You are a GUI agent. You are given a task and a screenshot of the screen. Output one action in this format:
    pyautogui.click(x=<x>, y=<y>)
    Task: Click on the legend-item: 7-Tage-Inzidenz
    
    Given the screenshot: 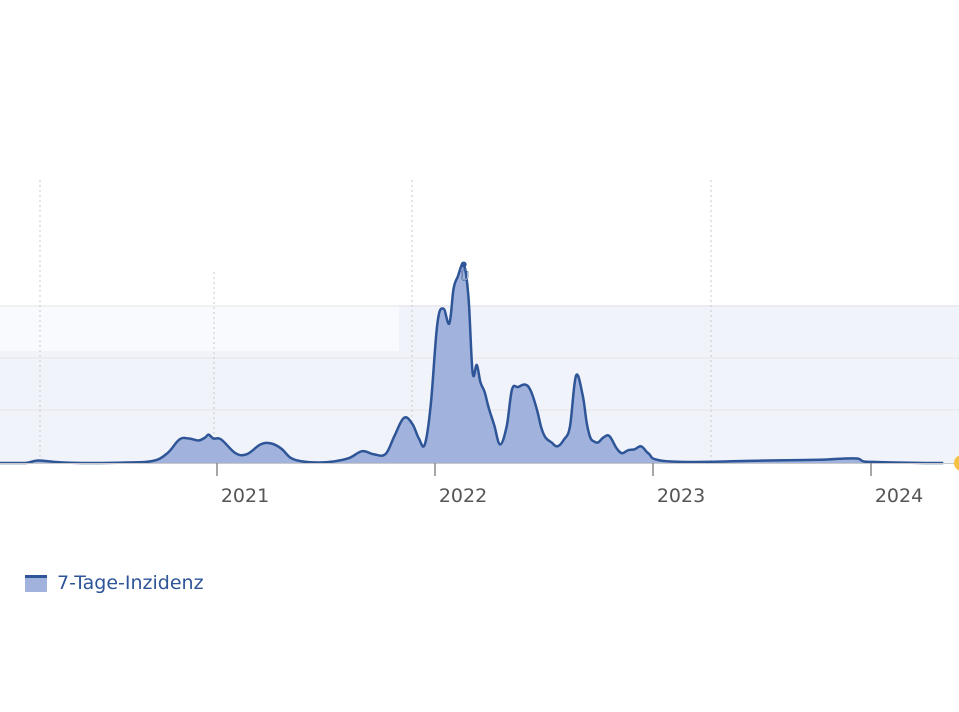 What is the action you would take?
    pyautogui.click(x=114, y=583)
    